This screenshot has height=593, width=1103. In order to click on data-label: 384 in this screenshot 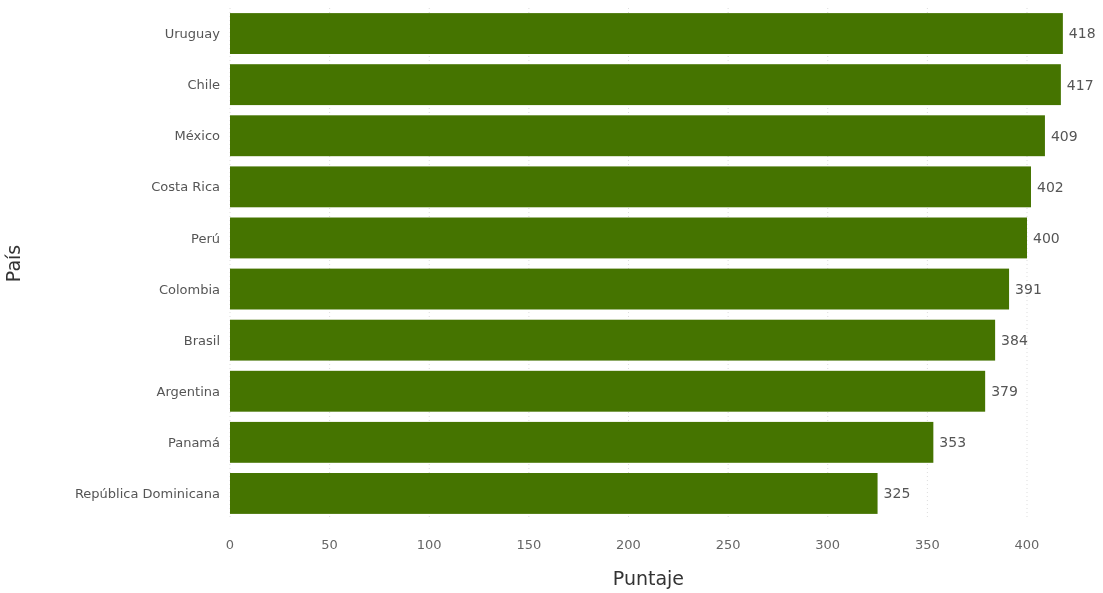, I will do `click(1014, 340)`.